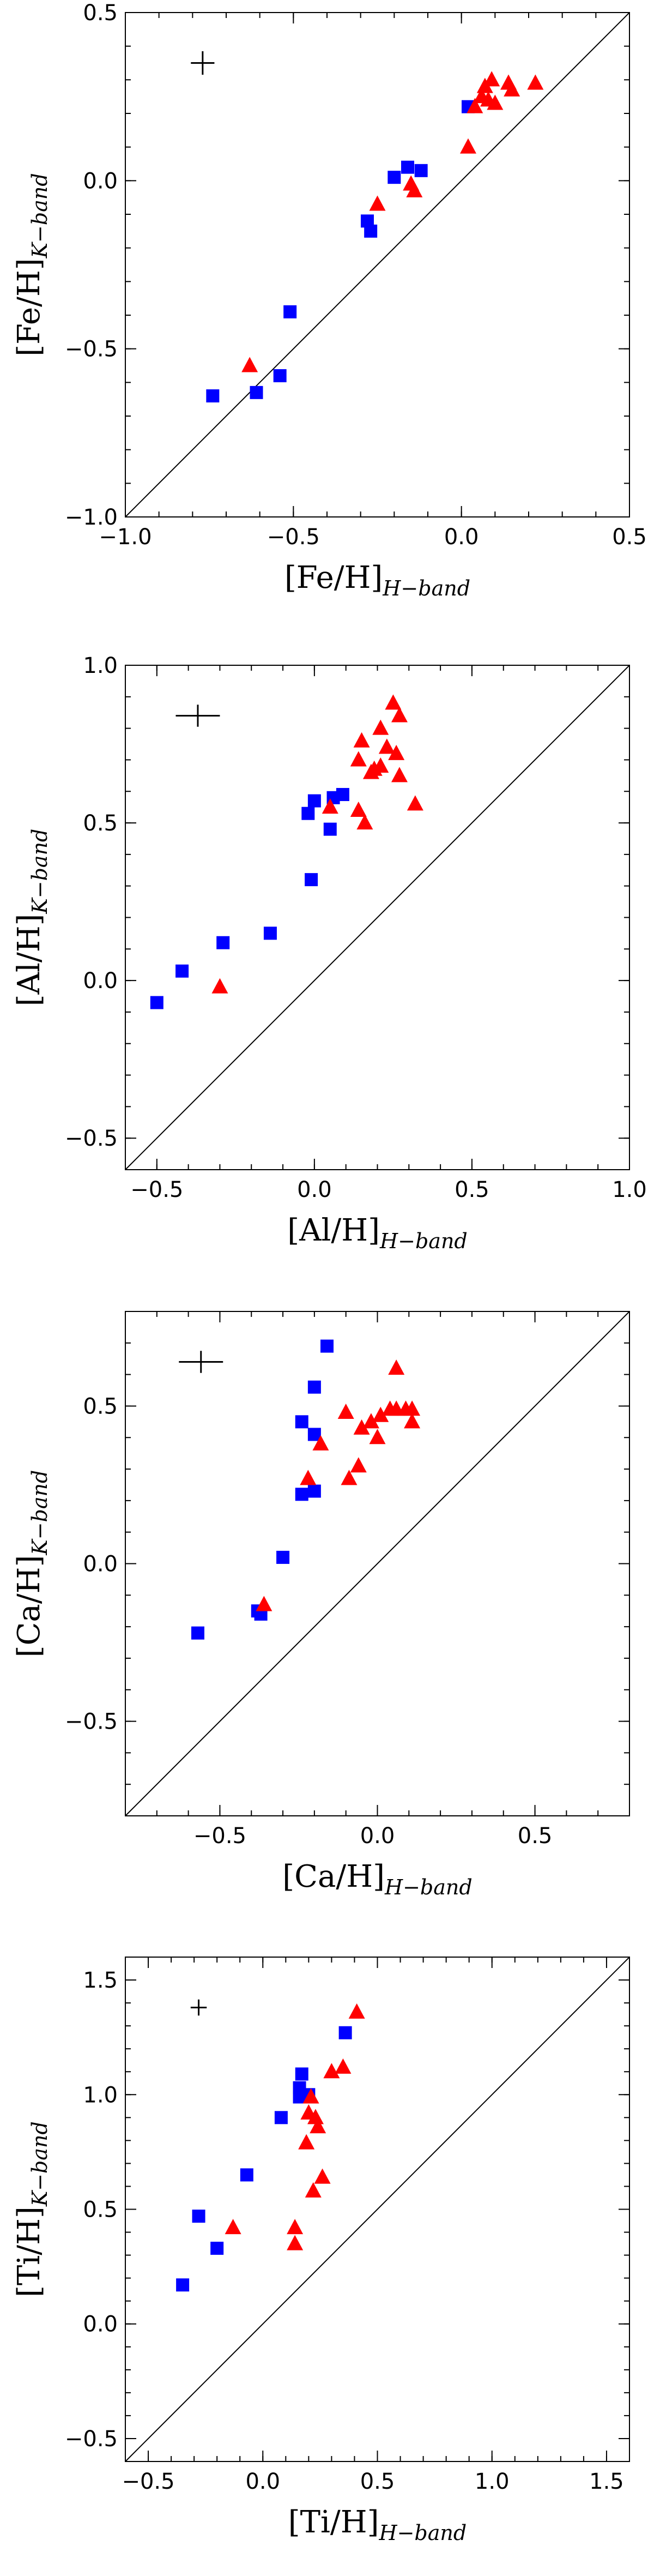  Describe the element at coordinates (493, 2481) in the screenshot. I see `x-tick-label: 1.0` at that location.